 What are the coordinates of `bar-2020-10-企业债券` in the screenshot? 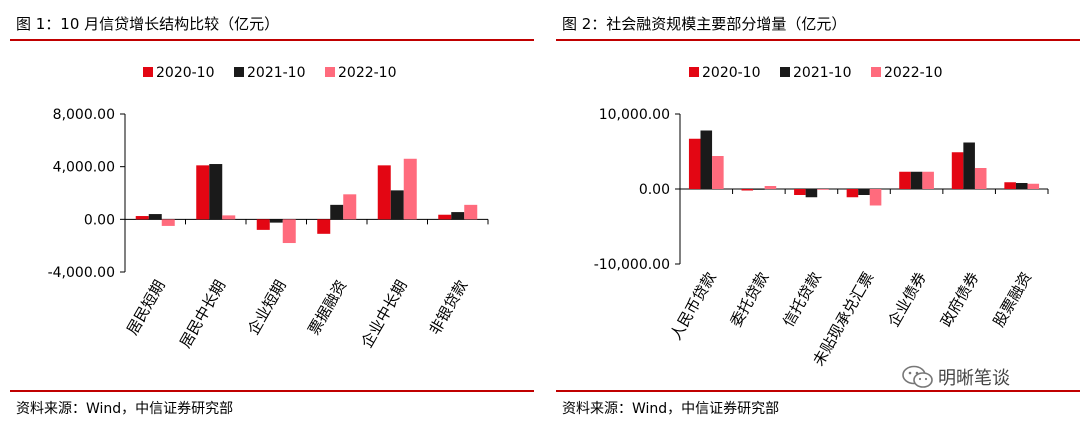 It's located at (905, 180).